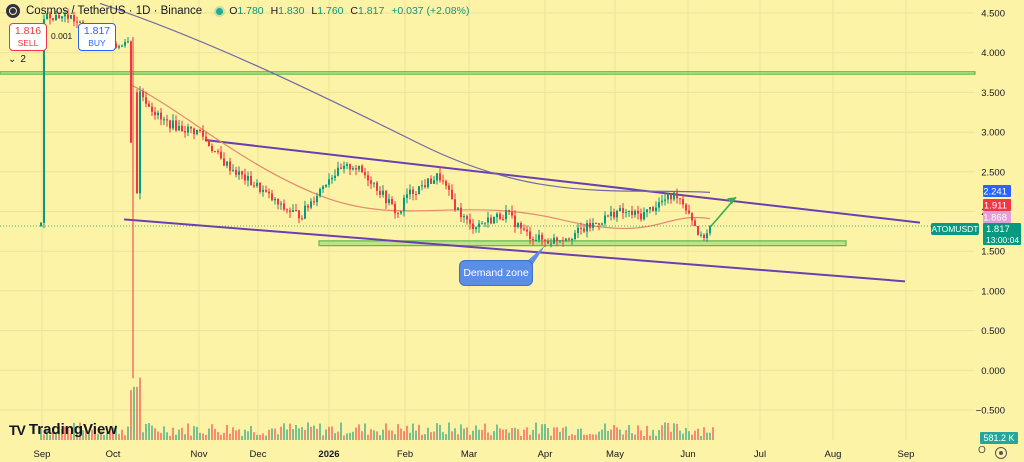 Image resolution: width=1024 pixels, height=462 pixels. Describe the element at coordinates (1002, 240) in the screenshot. I see `last-price-countdown: 13:00:04` at that location.